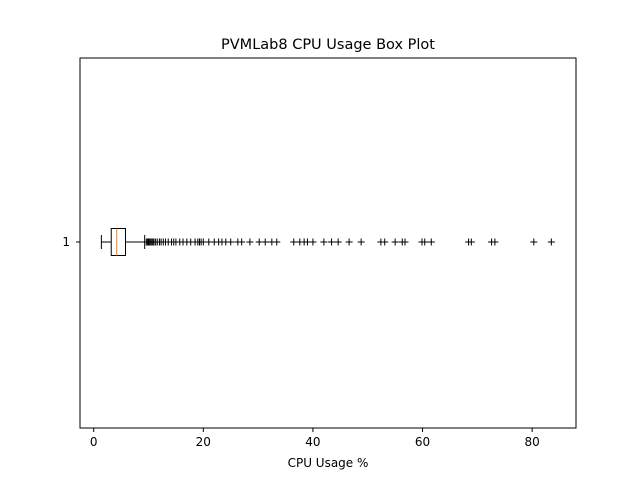  What do you see at coordinates (118, 242) in the screenshot?
I see `iqr-box` at bounding box center [118, 242].